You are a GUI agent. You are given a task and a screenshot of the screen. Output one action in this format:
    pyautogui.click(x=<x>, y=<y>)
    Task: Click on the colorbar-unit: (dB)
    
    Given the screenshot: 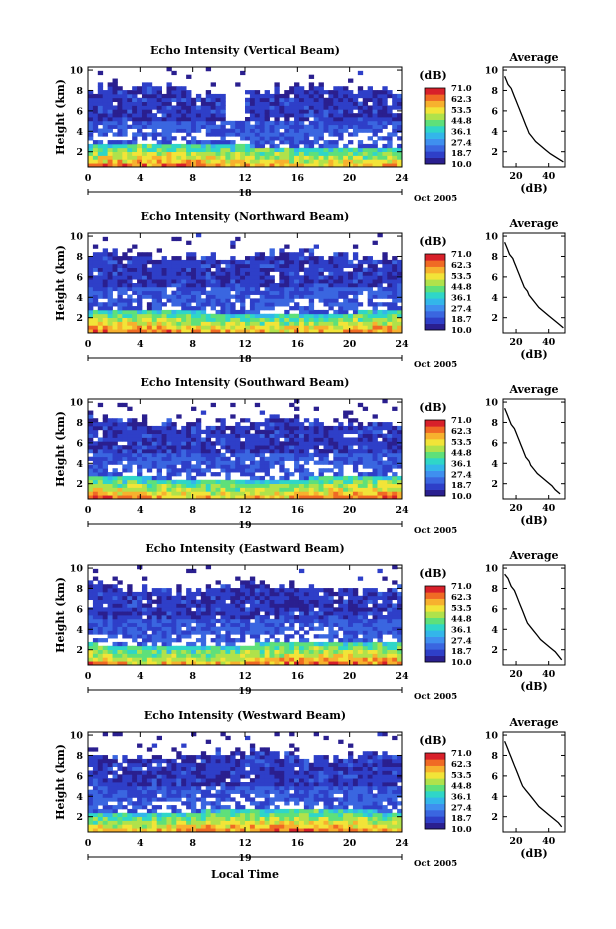 What is the action you would take?
    pyautogui.click(x=432, y=75)
    